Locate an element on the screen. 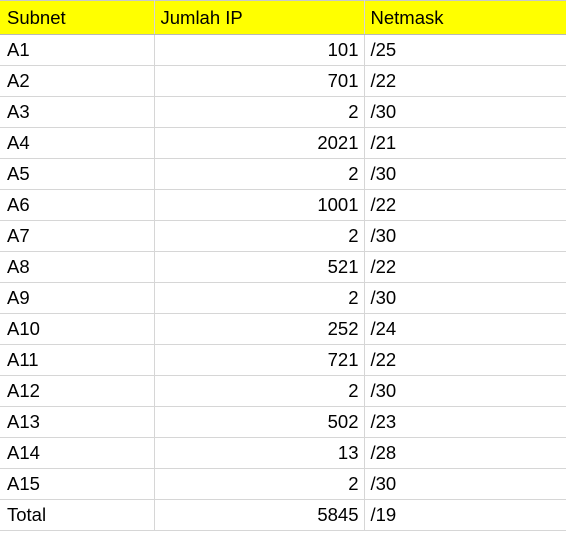 The image size is (566, 544). cell-total-label: Total is located at coordinates (77, 515).